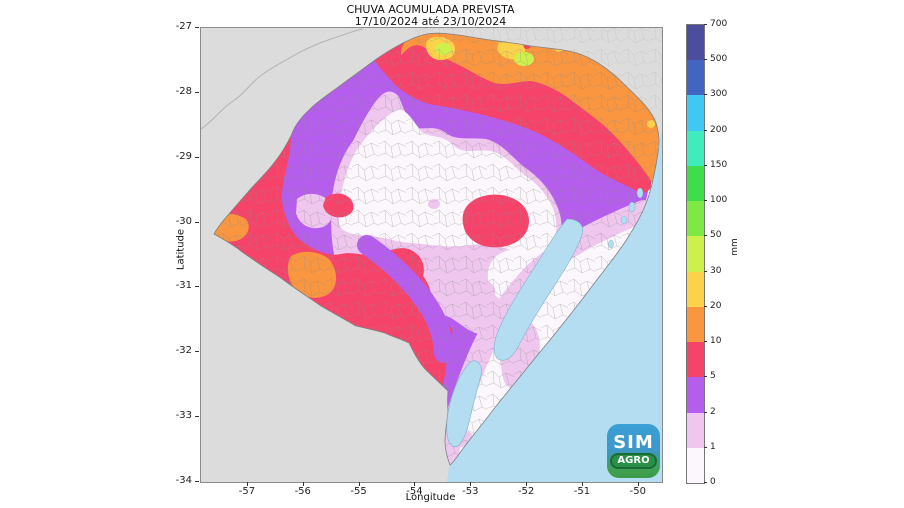 The height and width of the screenshot is (508, 904). I want to click on colorbar-tick-label: 300, so click(719, 94).